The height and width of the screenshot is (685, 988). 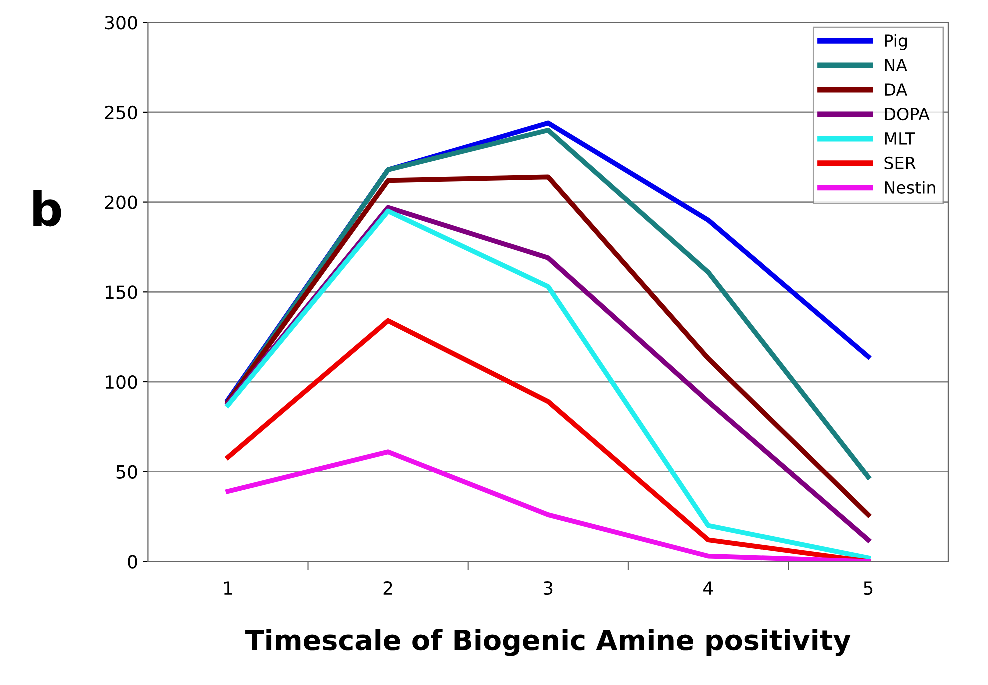 I want to click on x-axis-title: Timescale of Biogenic Amine positivity, so click(x=548, y=642).